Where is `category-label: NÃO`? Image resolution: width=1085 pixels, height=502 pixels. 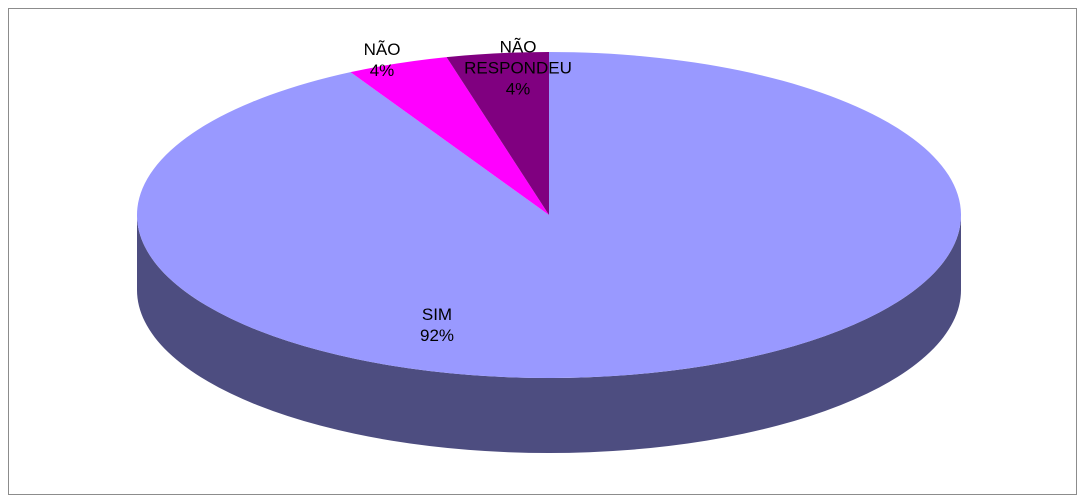 category-label: NÃO is located at coordinates (382, 49).